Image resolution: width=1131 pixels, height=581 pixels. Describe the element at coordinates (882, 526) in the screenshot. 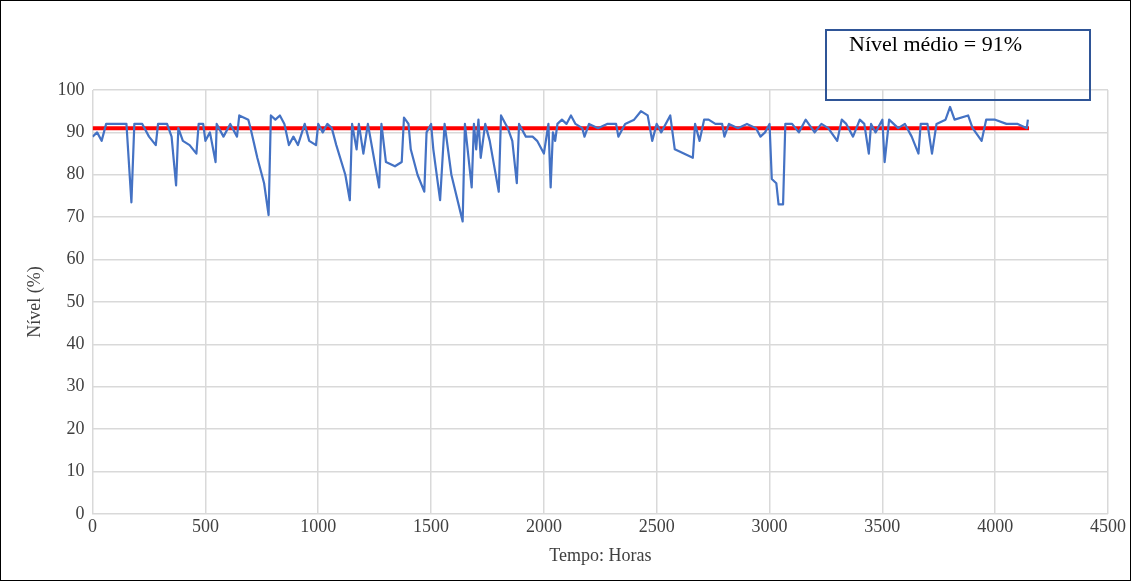

I see `x-tick-label: 3500` at that location.